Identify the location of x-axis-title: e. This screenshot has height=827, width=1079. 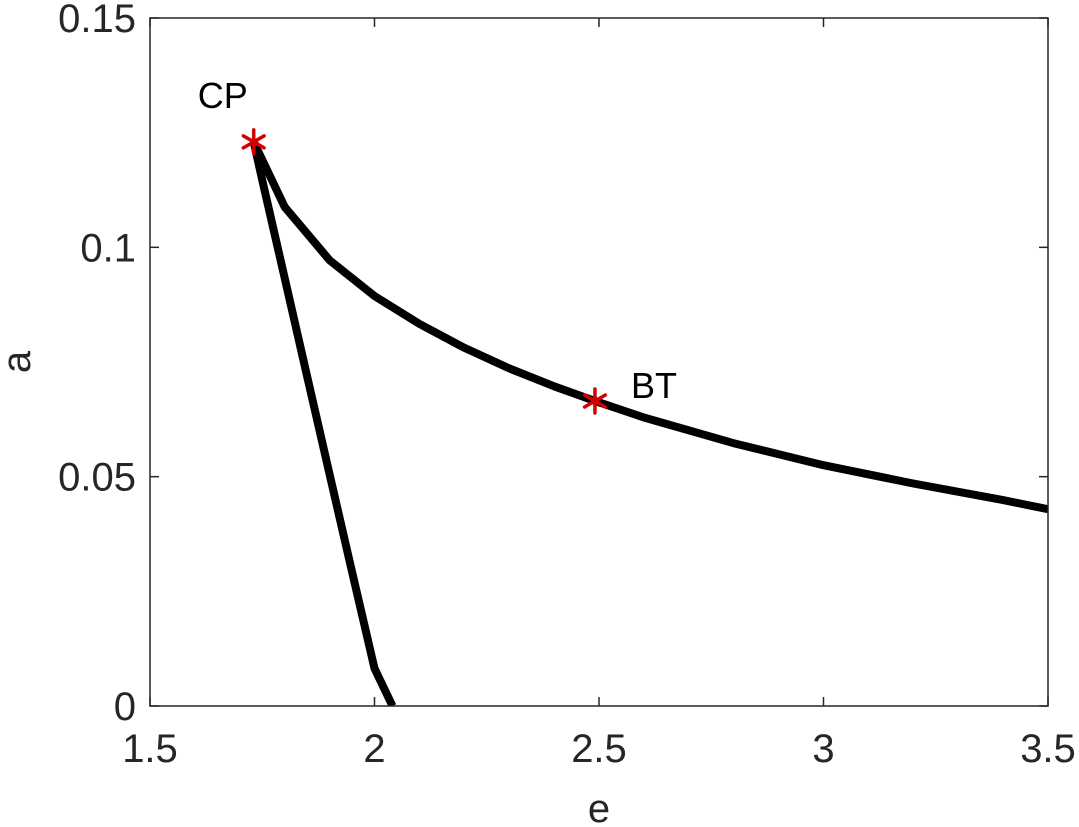
(599, 807).